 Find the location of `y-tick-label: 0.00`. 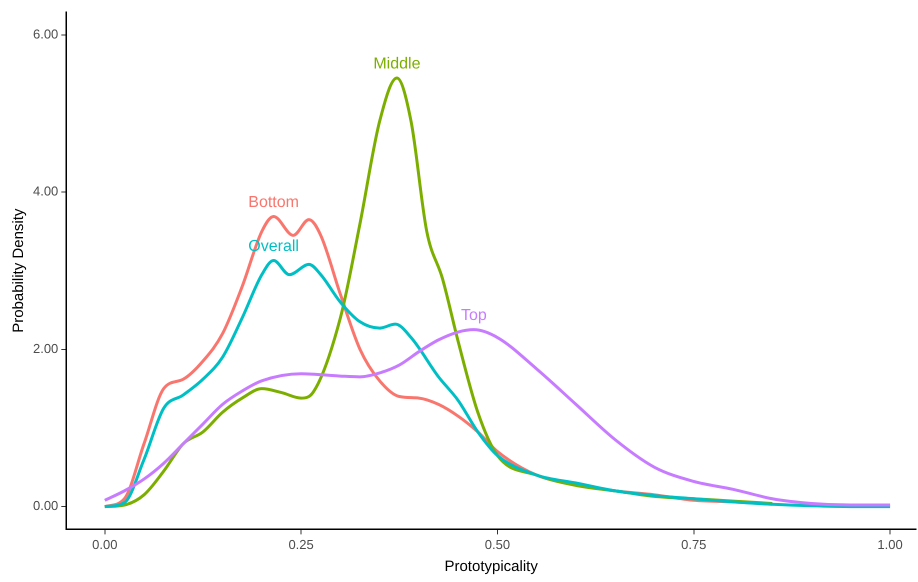

y-tick-label: 0.00 is located at coordinates (45, 506).